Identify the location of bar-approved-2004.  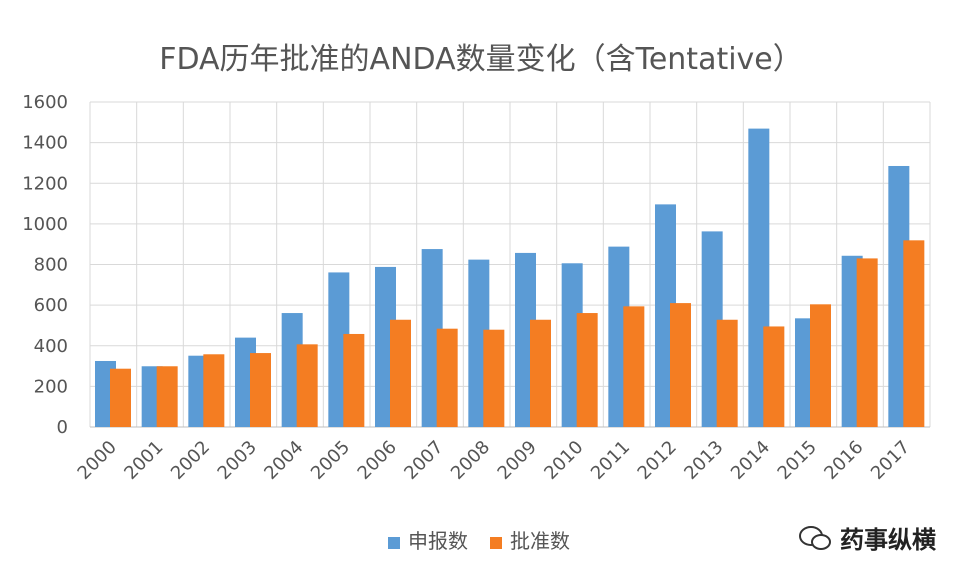
(307, 385).